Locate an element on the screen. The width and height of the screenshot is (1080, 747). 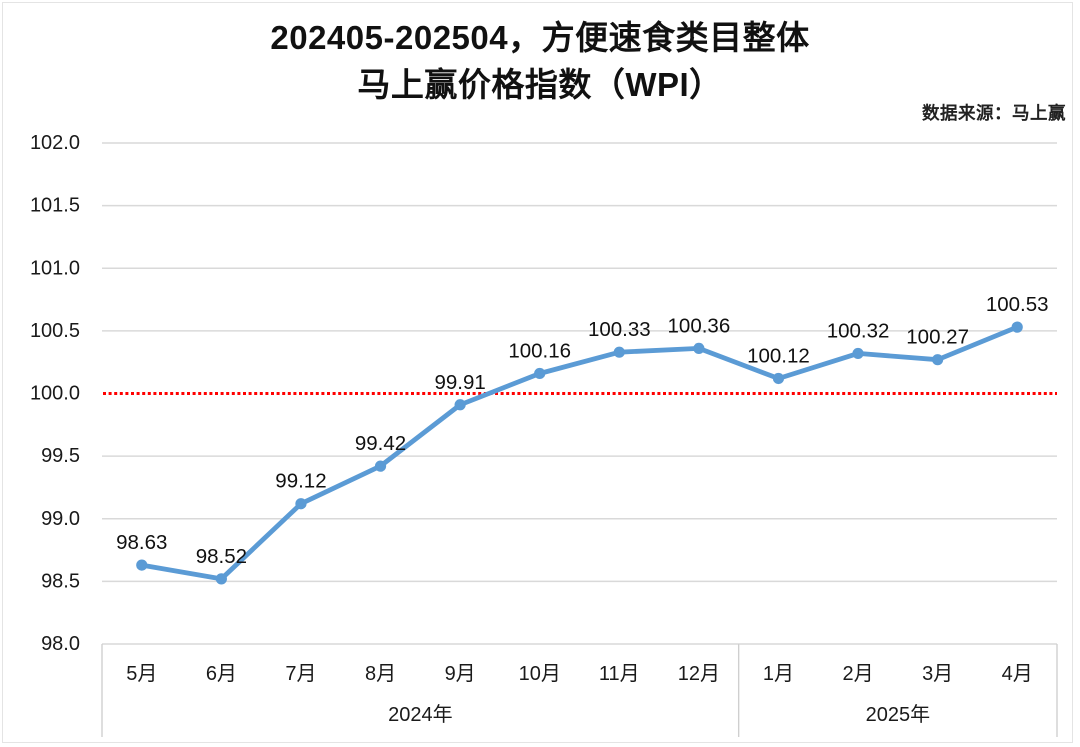
y-tick-label: 99.0 is located at coordinates (60, 519).